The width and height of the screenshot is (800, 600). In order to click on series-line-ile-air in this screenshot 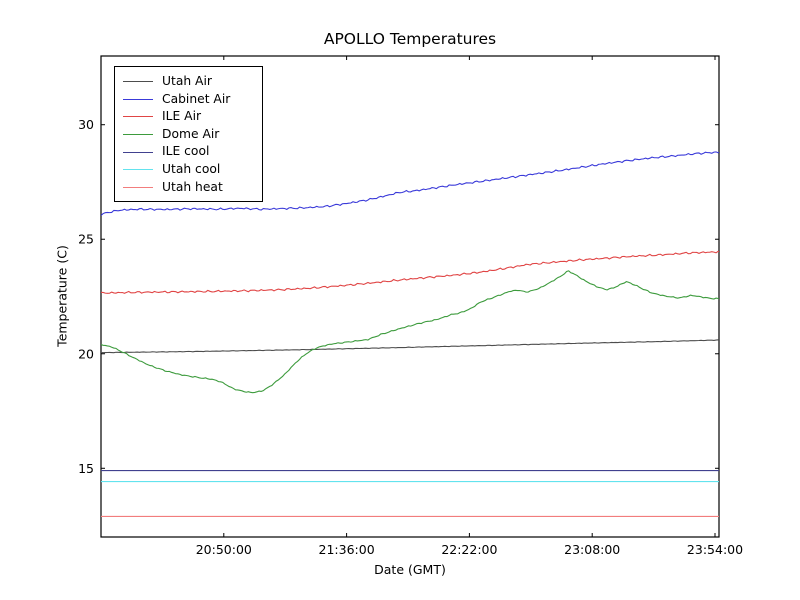, I will do `click(410, 272)`.